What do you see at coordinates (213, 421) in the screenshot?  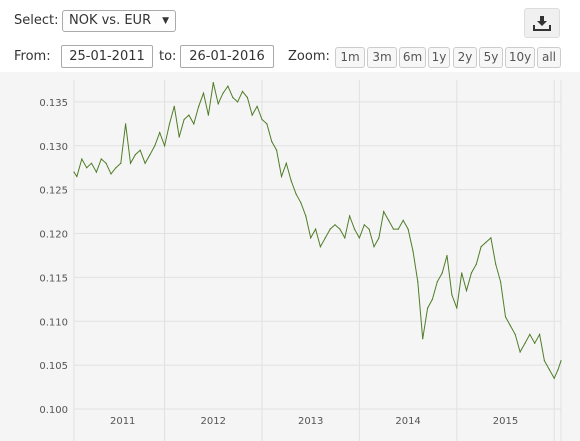 I see `x-tick-label: 2012` at bounding box center [213, 421].